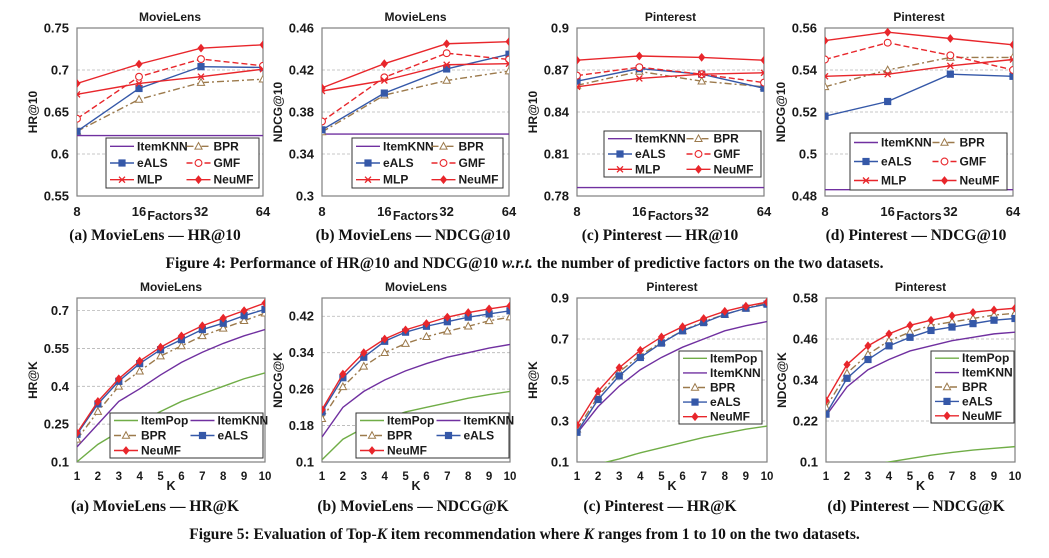 Image resolution: width=1049 pixels, height=558 pixels. Describe the element at coordinates (713, 154) in the screenshot. I see `legend-item-GMF: GMF` at that location.